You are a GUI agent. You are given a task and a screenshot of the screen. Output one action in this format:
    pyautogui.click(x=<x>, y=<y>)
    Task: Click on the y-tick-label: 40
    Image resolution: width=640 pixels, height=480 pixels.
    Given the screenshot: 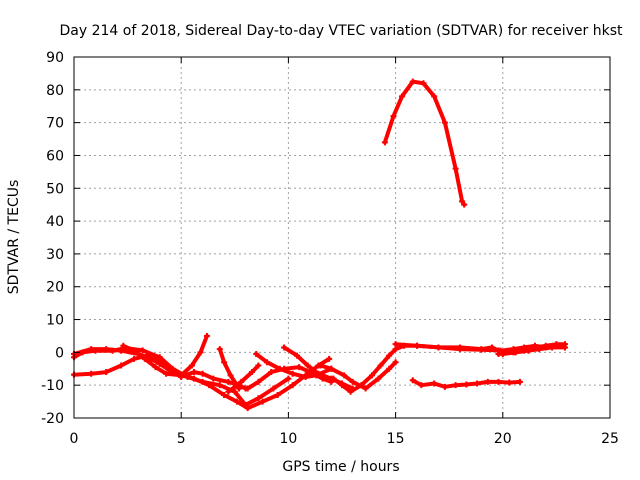 What is the action you would take?
    pyautogui.click(x=55, y=222)
    